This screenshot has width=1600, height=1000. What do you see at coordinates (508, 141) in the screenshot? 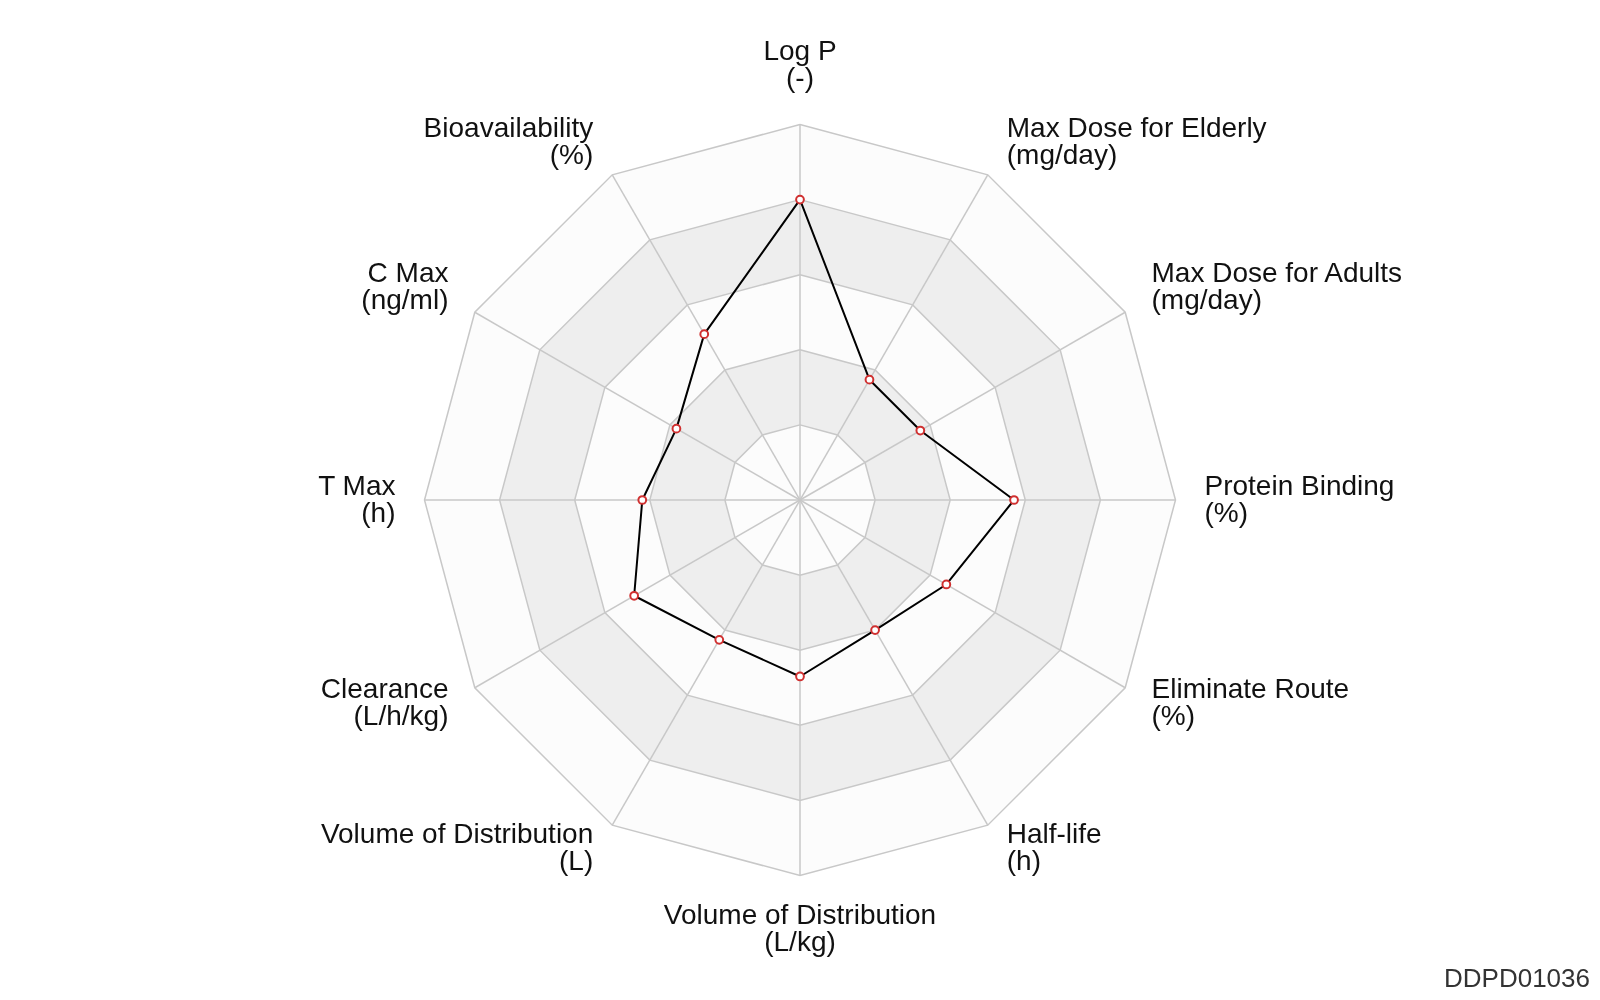
I see `spoke-label: Bioavailability (%)` at bounding box center [508, 141].